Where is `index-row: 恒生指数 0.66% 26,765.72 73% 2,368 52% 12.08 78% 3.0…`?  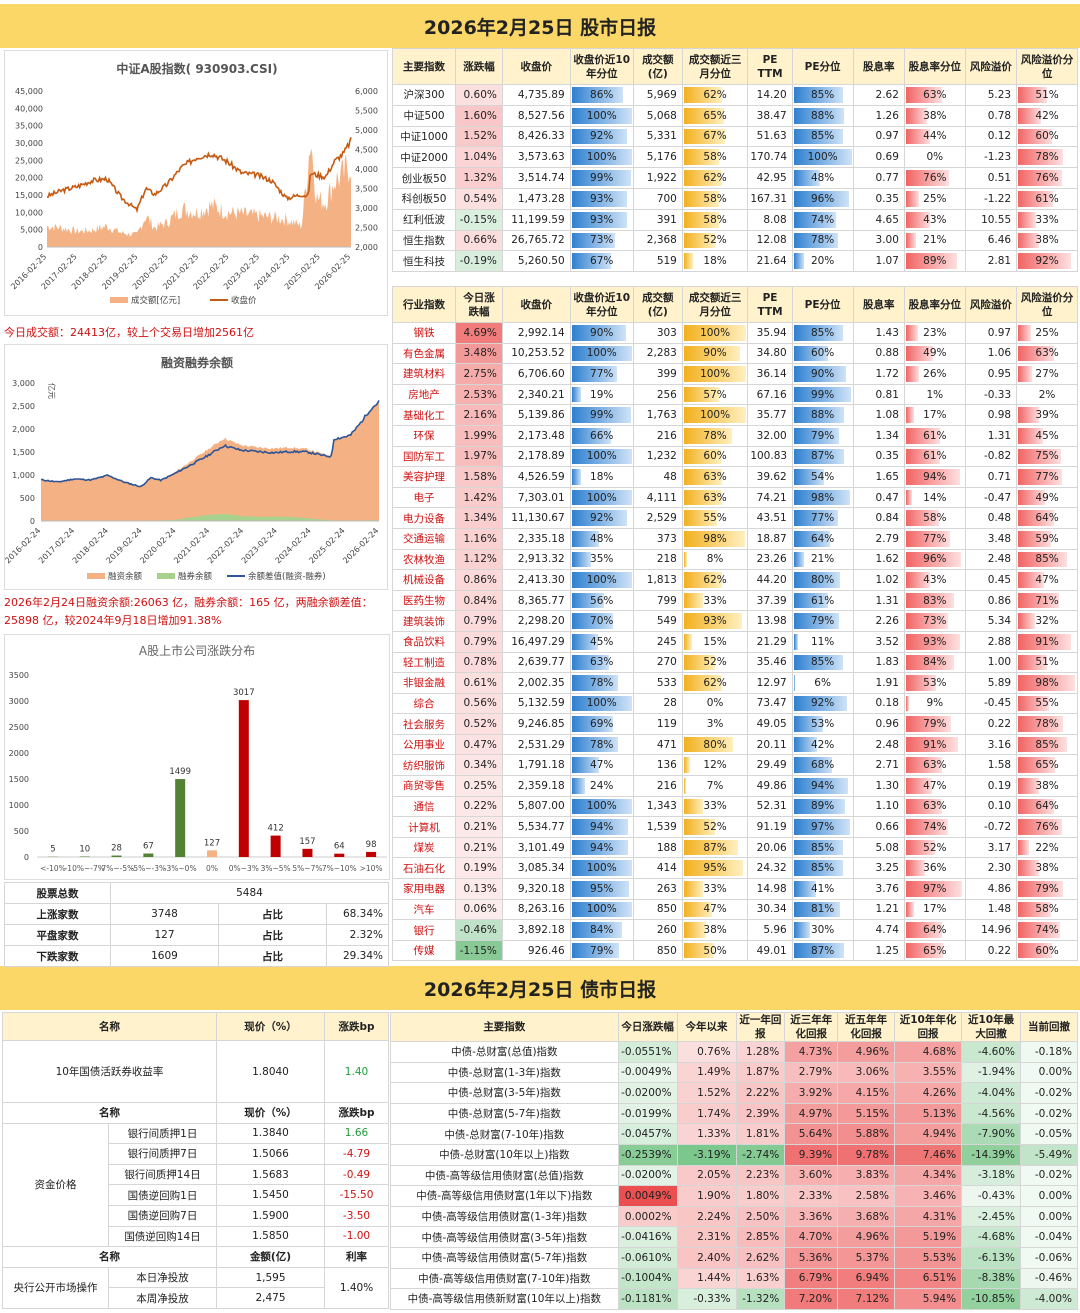 index-row: 恒生指数 0.66% 26,765.72 73% 2,368 52% 12.08 78% 3.0… is located at coordinates (734, 240).